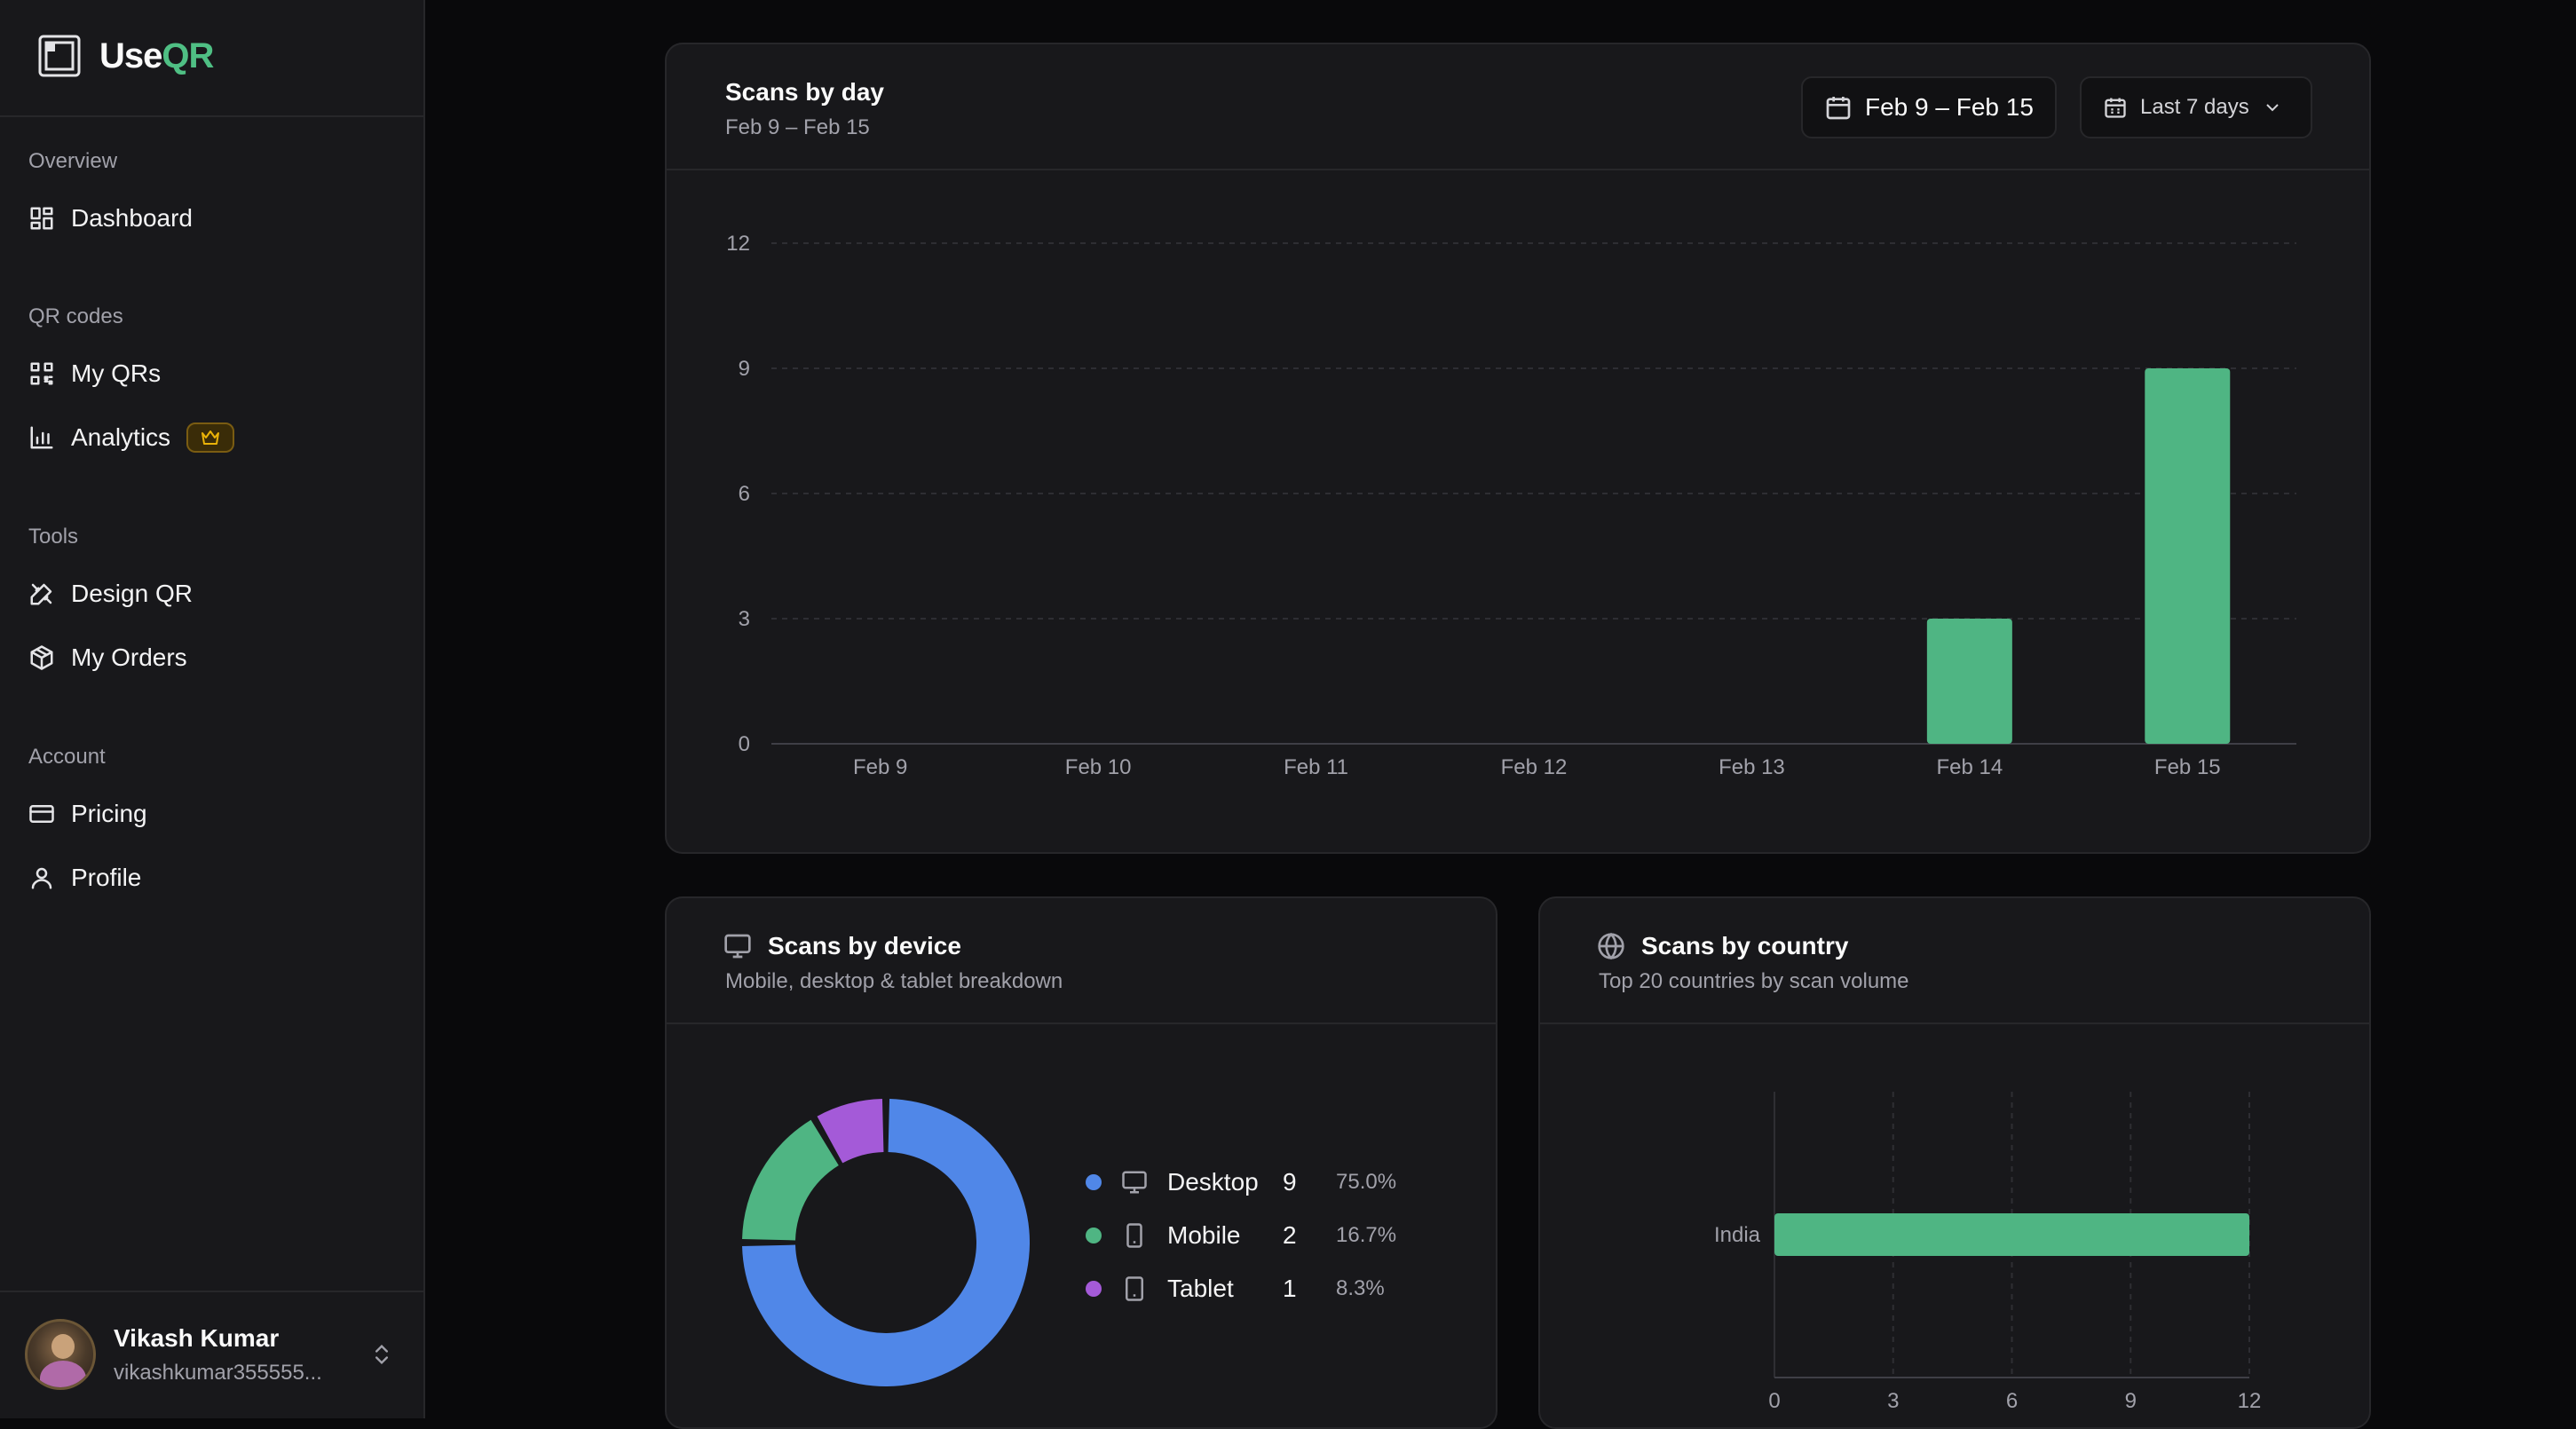 This screenshot has width=2576, height=1429. What do you see at coordinates (1366, 1182) in the screenshot?
I see `legend-percent: 75.0%` at bounding box center [1366, 1182].